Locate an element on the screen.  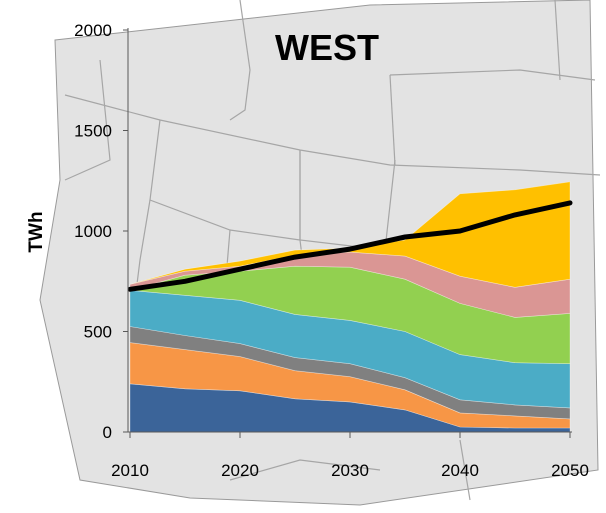
y-tick-label: 1500 is located at coordinates (93, 131).